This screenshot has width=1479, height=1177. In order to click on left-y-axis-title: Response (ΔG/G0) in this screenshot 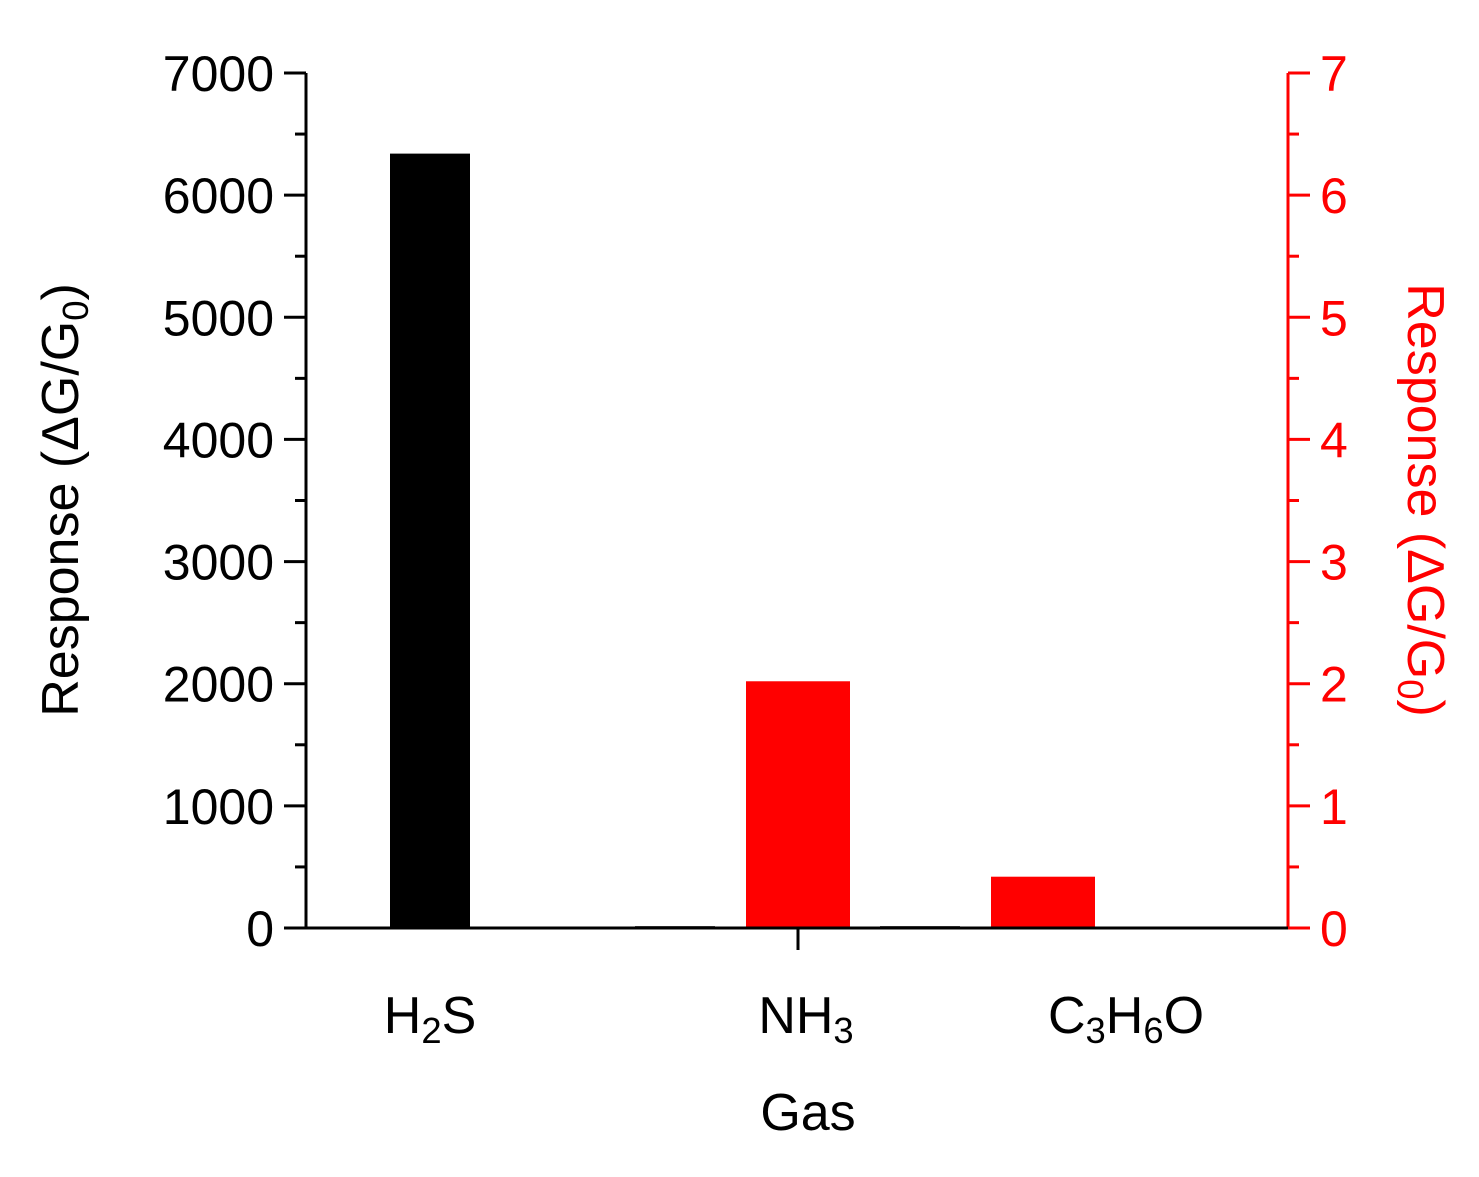, I will do `click(64, 500)`.